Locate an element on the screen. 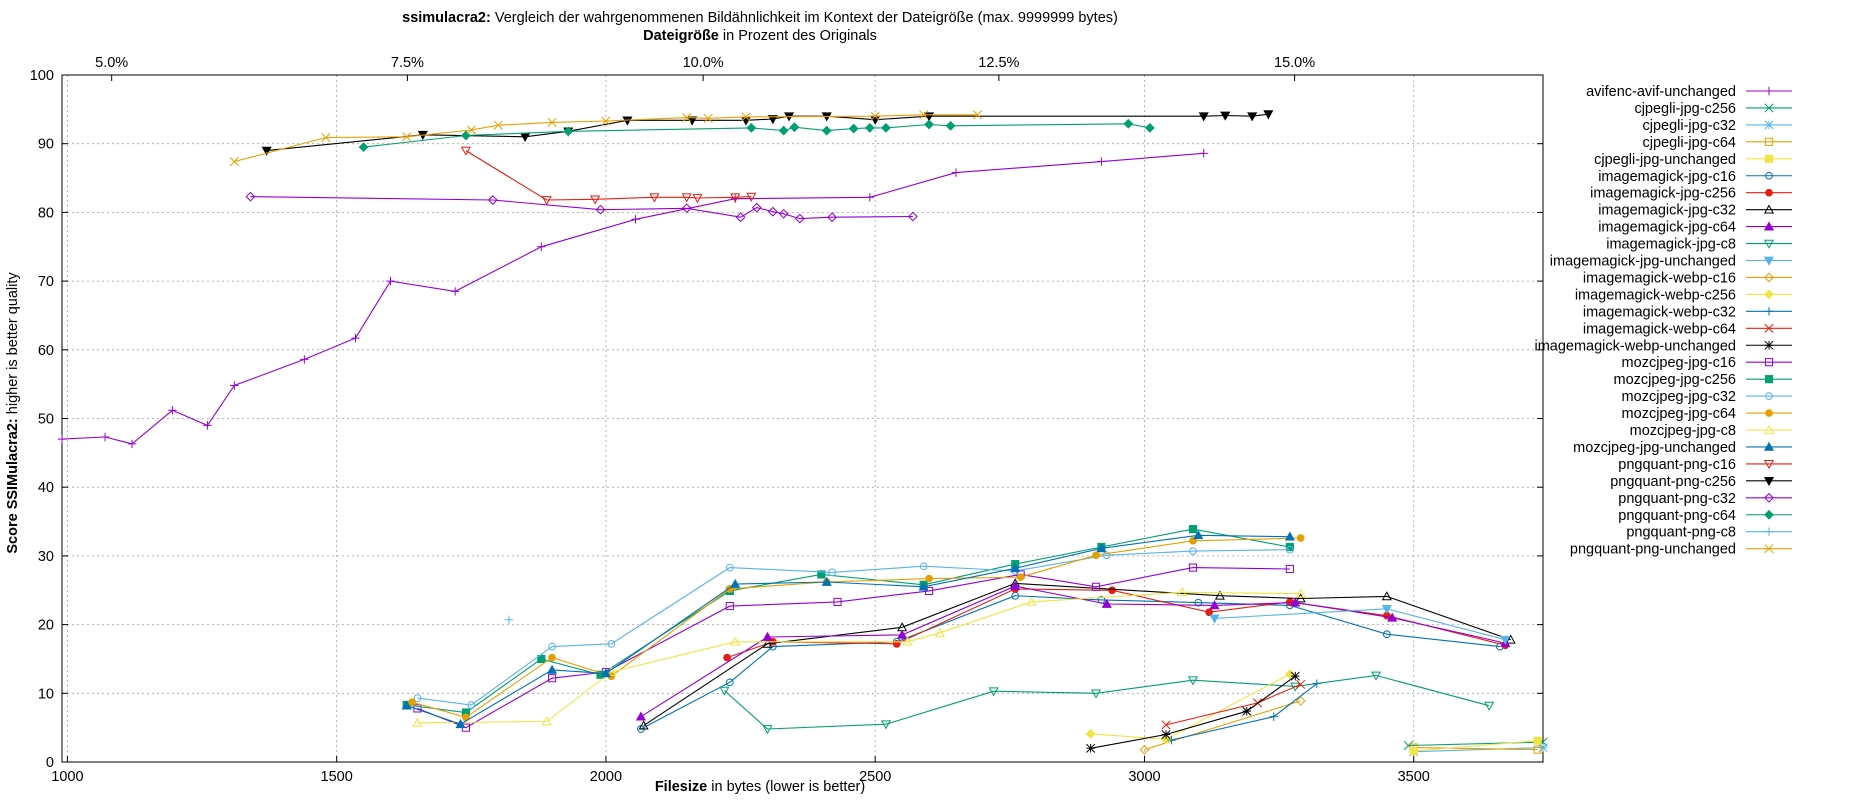 This screenshot has height=800, width=1850. series-imagemagick-webp-unchanged is located at coordinates (1193, 712).